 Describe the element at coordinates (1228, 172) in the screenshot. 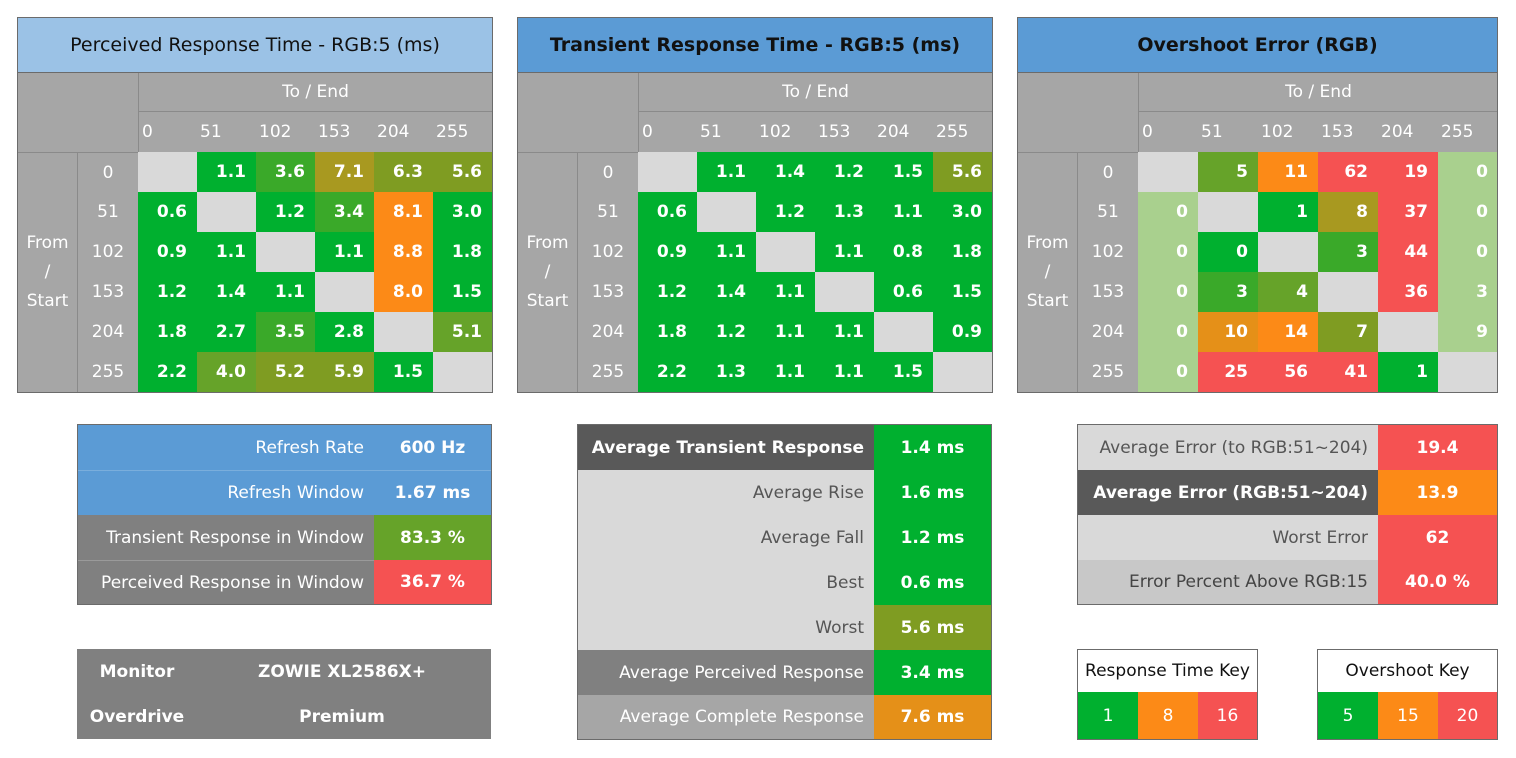

I see `heatmap-cell: 5` at that location.